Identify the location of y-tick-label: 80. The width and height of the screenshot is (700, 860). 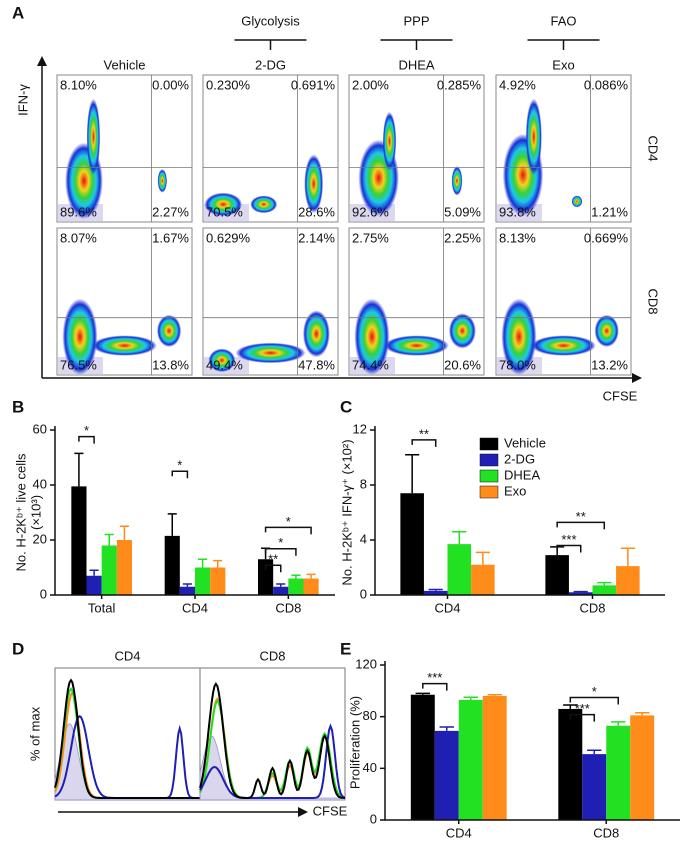
(370, 715).